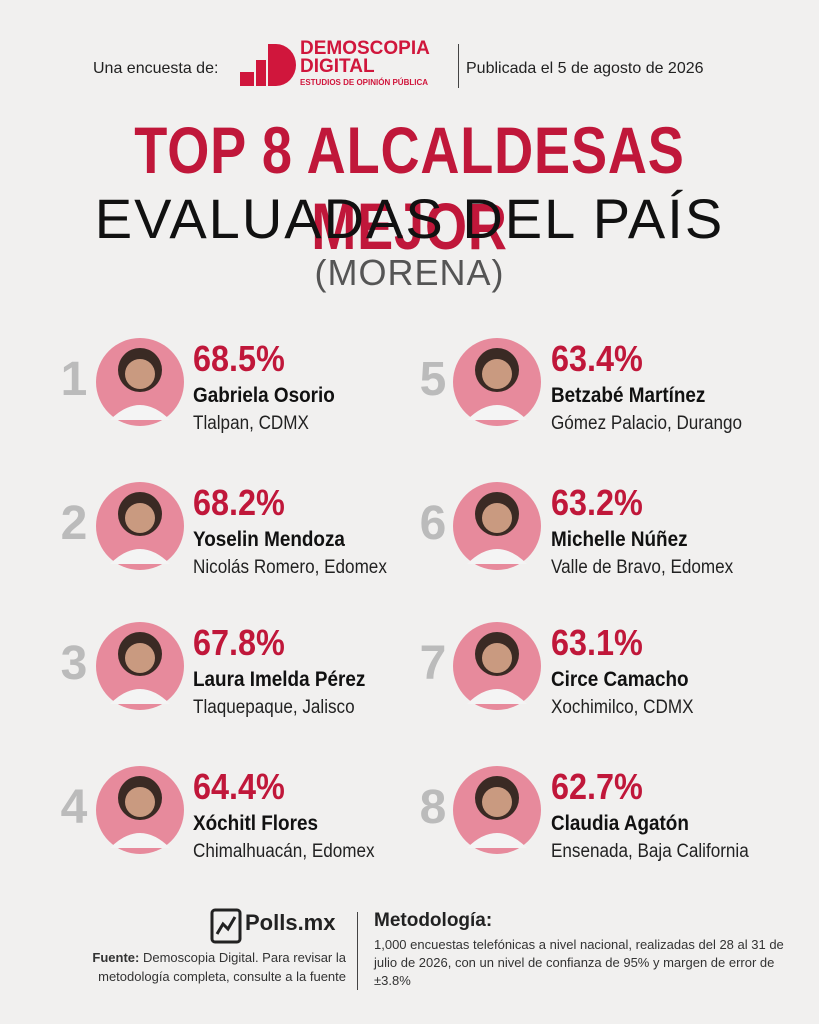  What do you see at coordinates (337, 66) in the screenshot?
I see `logo-word: DIGITAL` at bounding box center [337, 66].